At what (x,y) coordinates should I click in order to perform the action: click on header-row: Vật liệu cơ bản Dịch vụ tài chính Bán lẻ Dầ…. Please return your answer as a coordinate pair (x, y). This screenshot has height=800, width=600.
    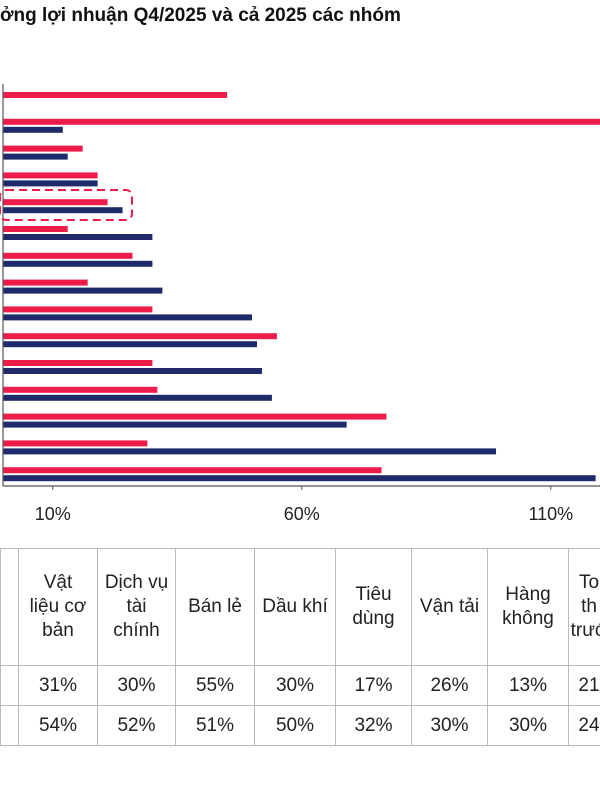
    Looking at the image, I should click on (300, 607).